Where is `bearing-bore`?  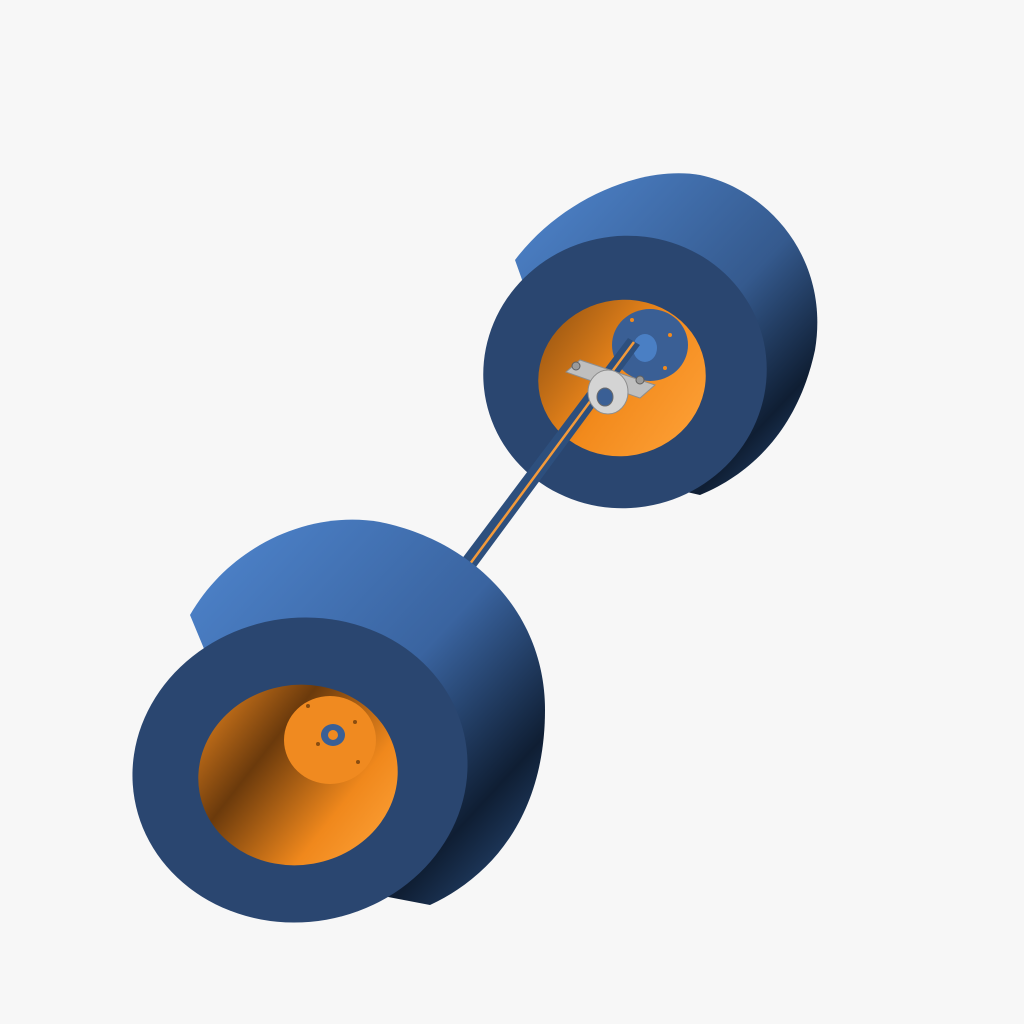 bearing-bore is located at coordinates (605, 397).